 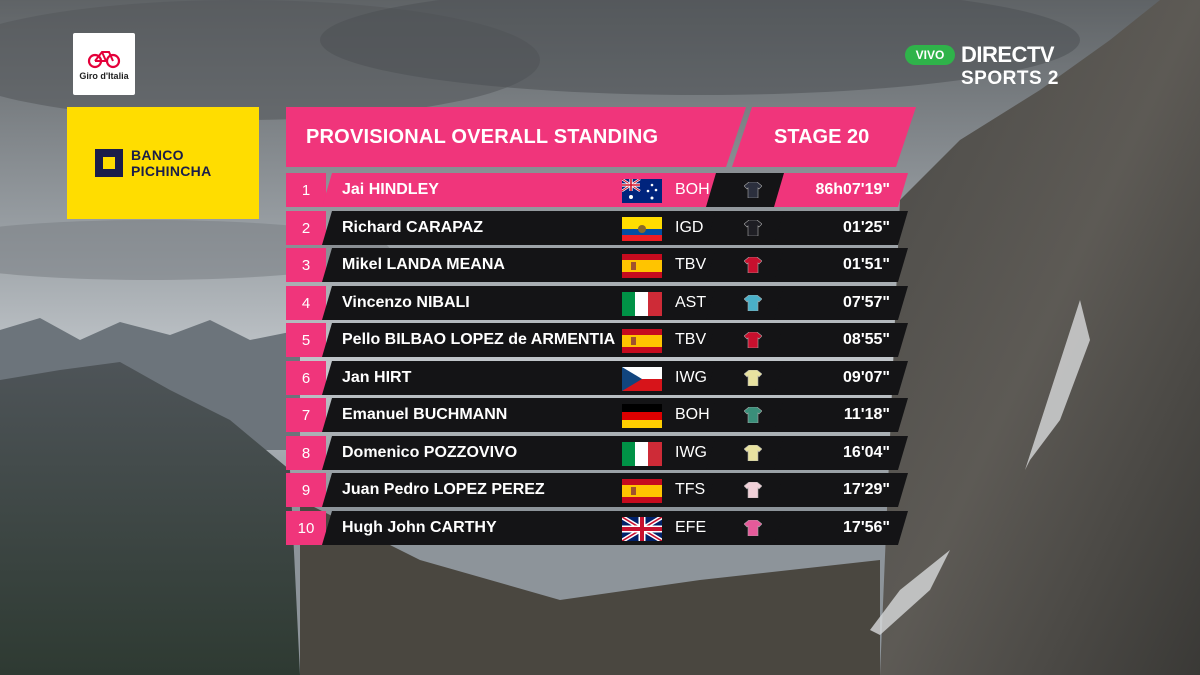 What do you see at coordinates (443, 489) in the screenshot?
I see `rider-name: Juan Pedro LOPEZ PEREZ` at bounding box center [443, 489].